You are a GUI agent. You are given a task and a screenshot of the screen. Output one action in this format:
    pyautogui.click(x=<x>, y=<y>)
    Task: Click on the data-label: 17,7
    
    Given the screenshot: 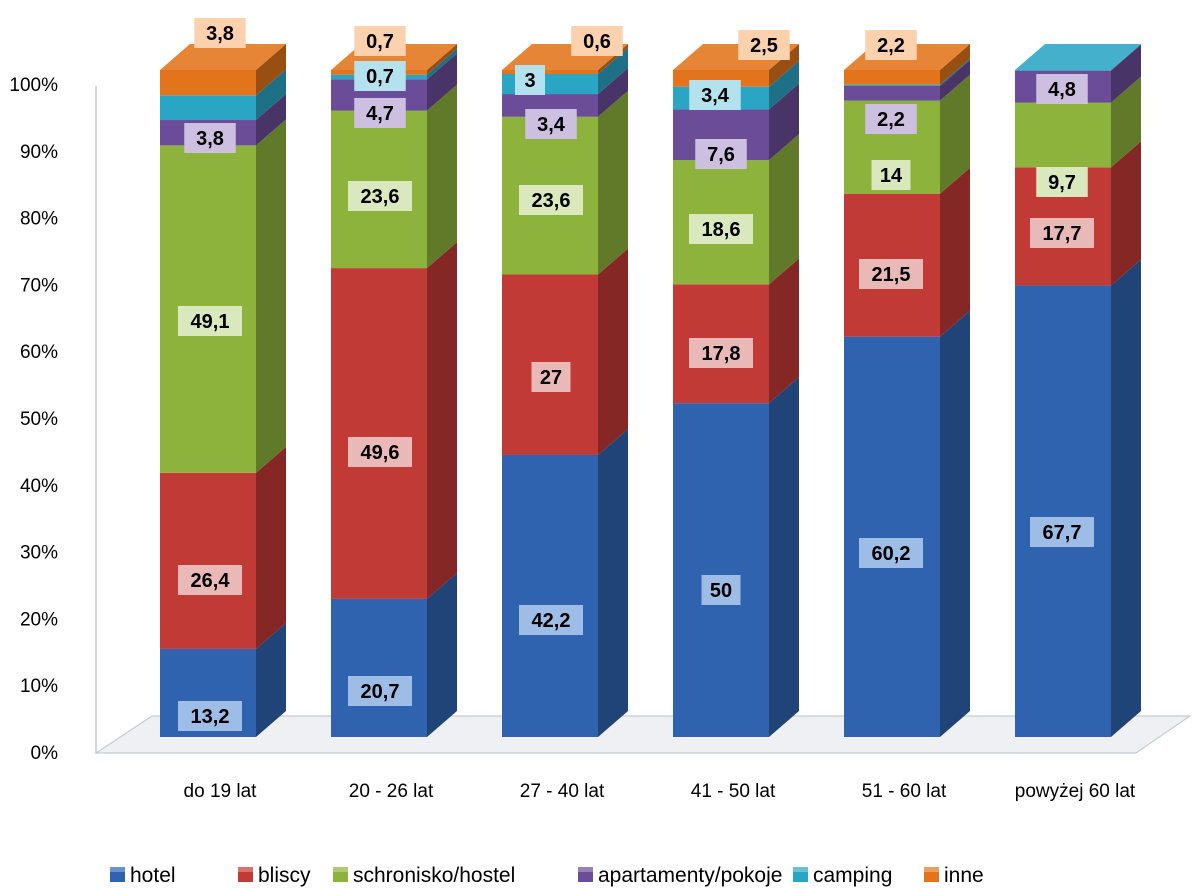 What is the action you would take?
    pyautogui.click(x=1062, y=233)
    